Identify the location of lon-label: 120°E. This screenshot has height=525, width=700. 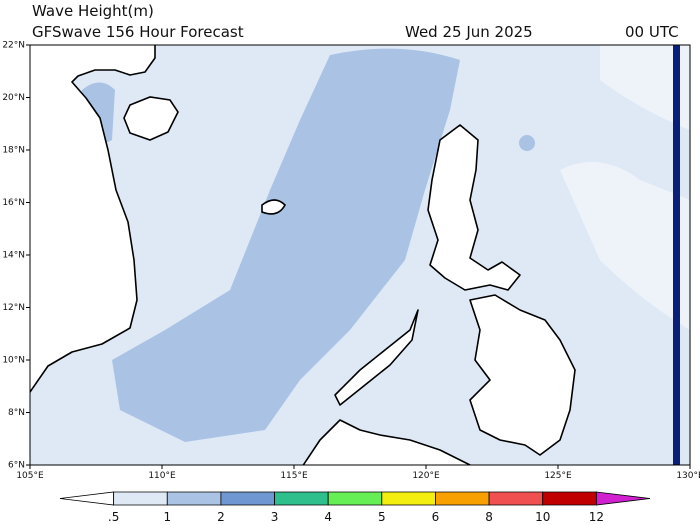
(426, 476).